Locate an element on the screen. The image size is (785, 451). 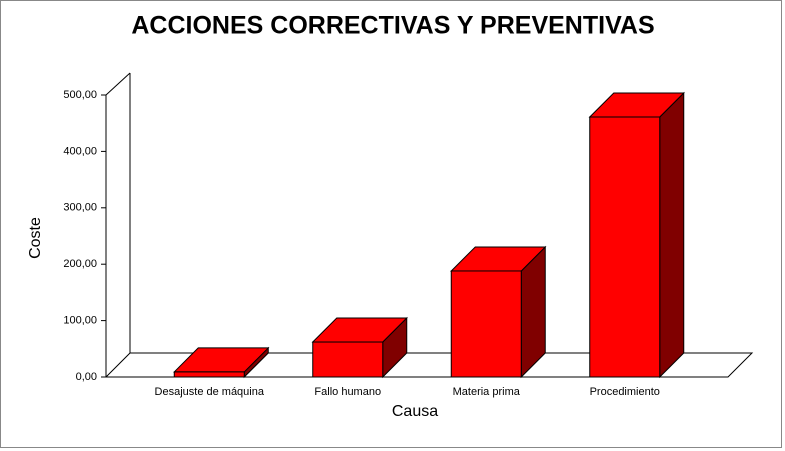
y-tick-label: 300,00 is located at coordinates (80, 208).